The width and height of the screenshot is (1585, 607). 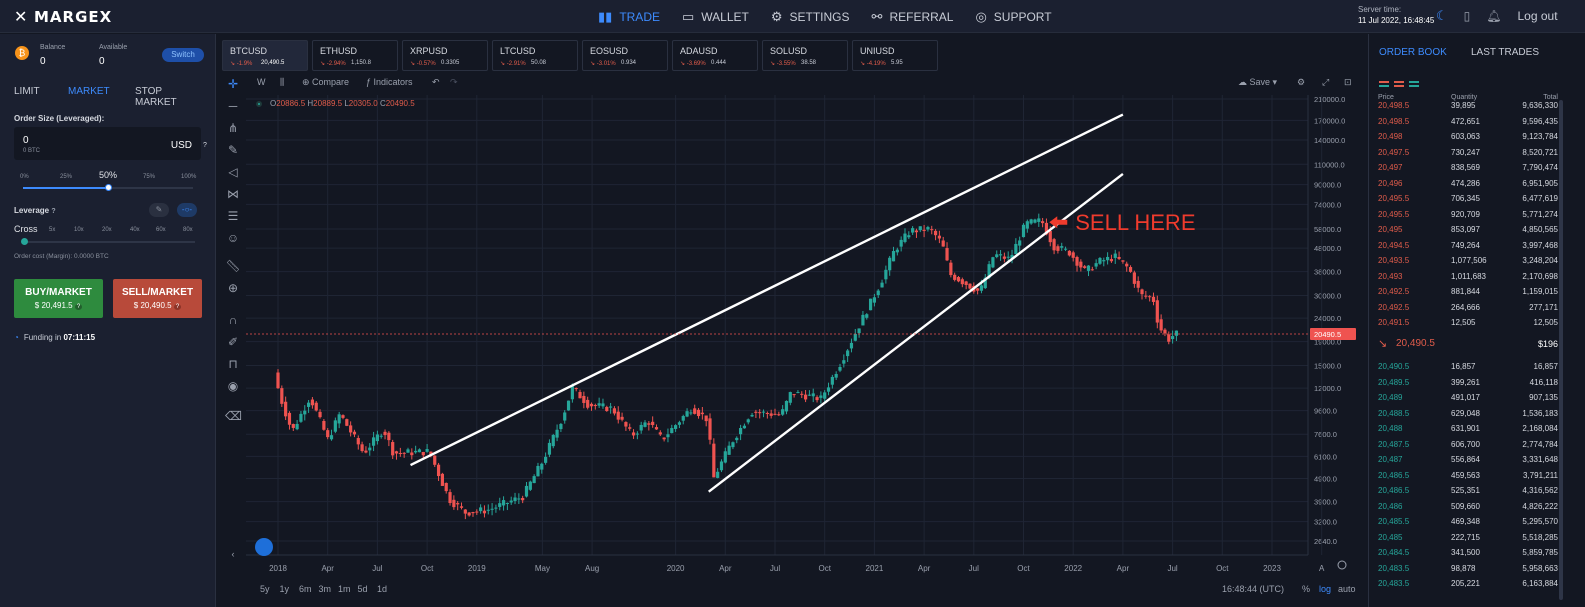 I want to click on ask-row: 20,495.5 706,345 6,477,619, so click(x=1468, y=199).